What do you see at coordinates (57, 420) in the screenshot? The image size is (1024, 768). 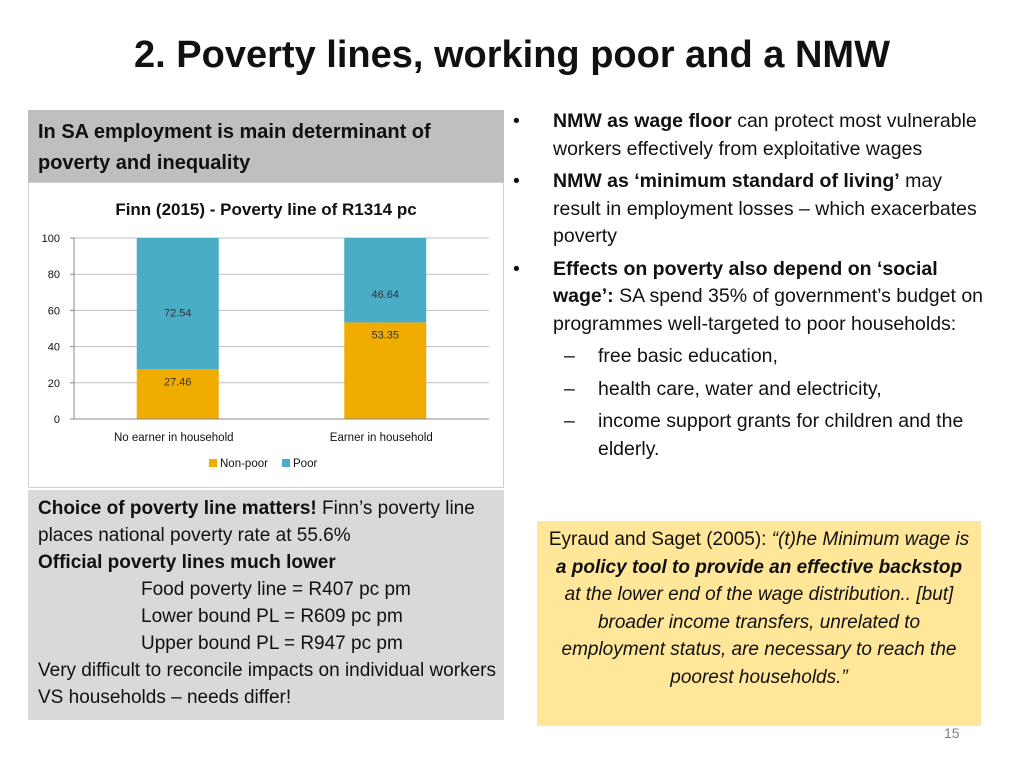 I see `y-tick-label: 0` at bounding box center [57, 420].